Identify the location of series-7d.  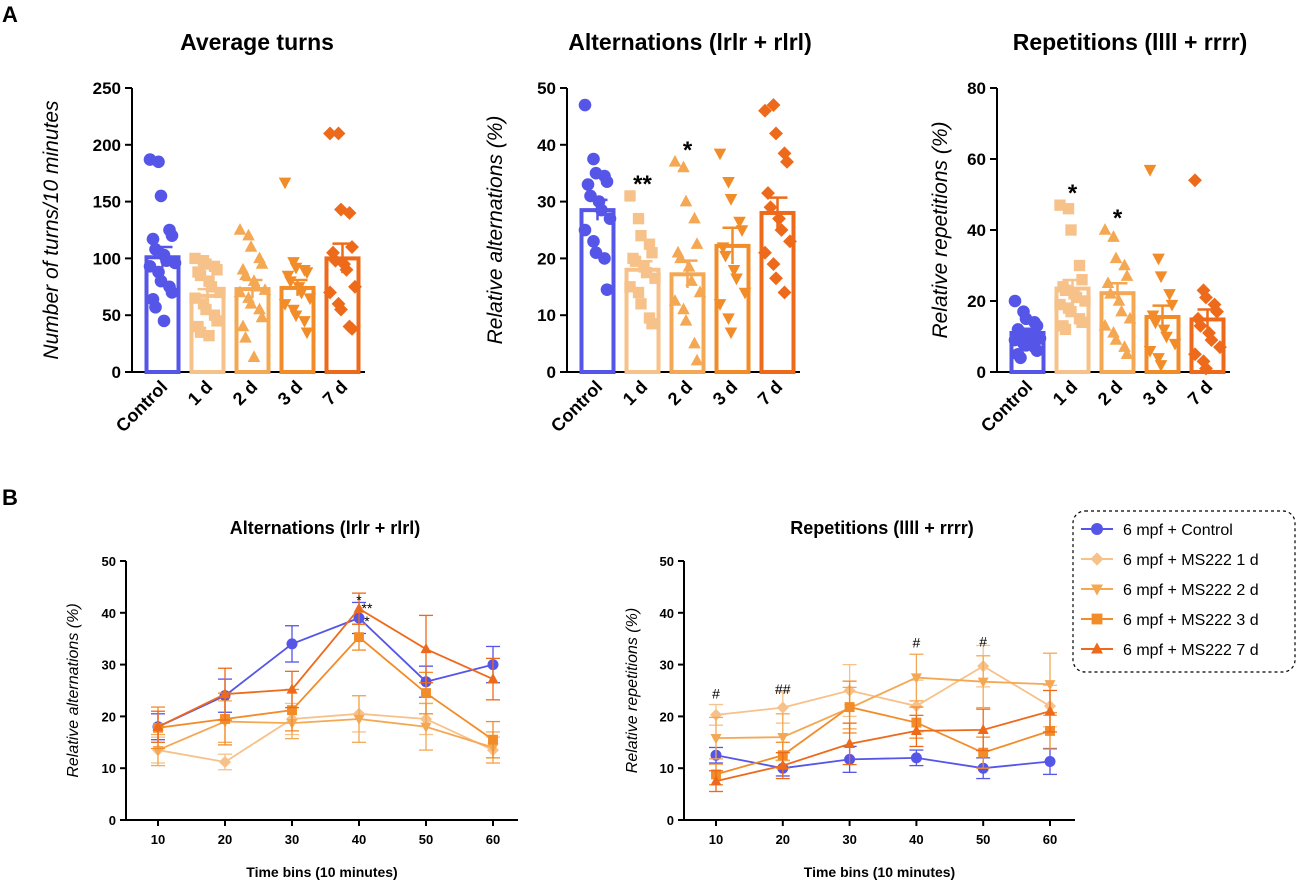
(883, 741).